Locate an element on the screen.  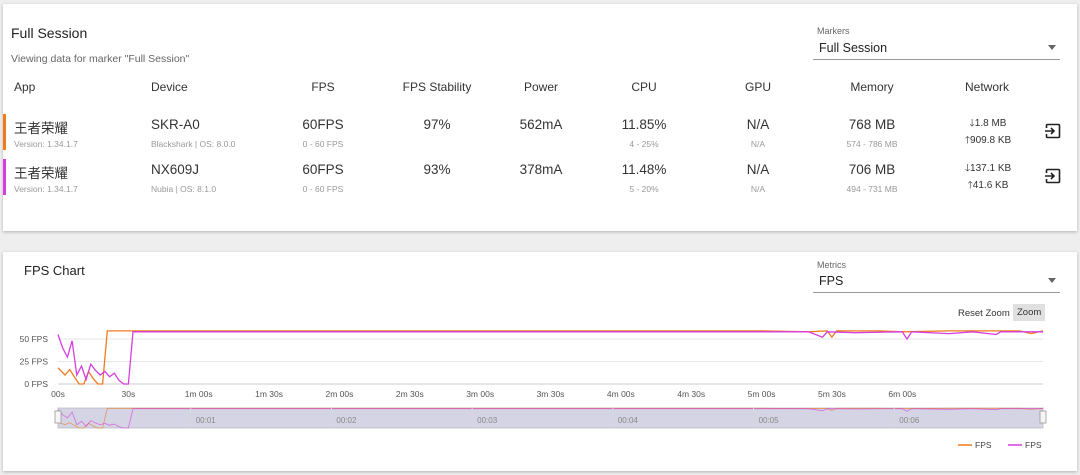
x-tick-label: 5m 00s is located at coordinates (762, 394).